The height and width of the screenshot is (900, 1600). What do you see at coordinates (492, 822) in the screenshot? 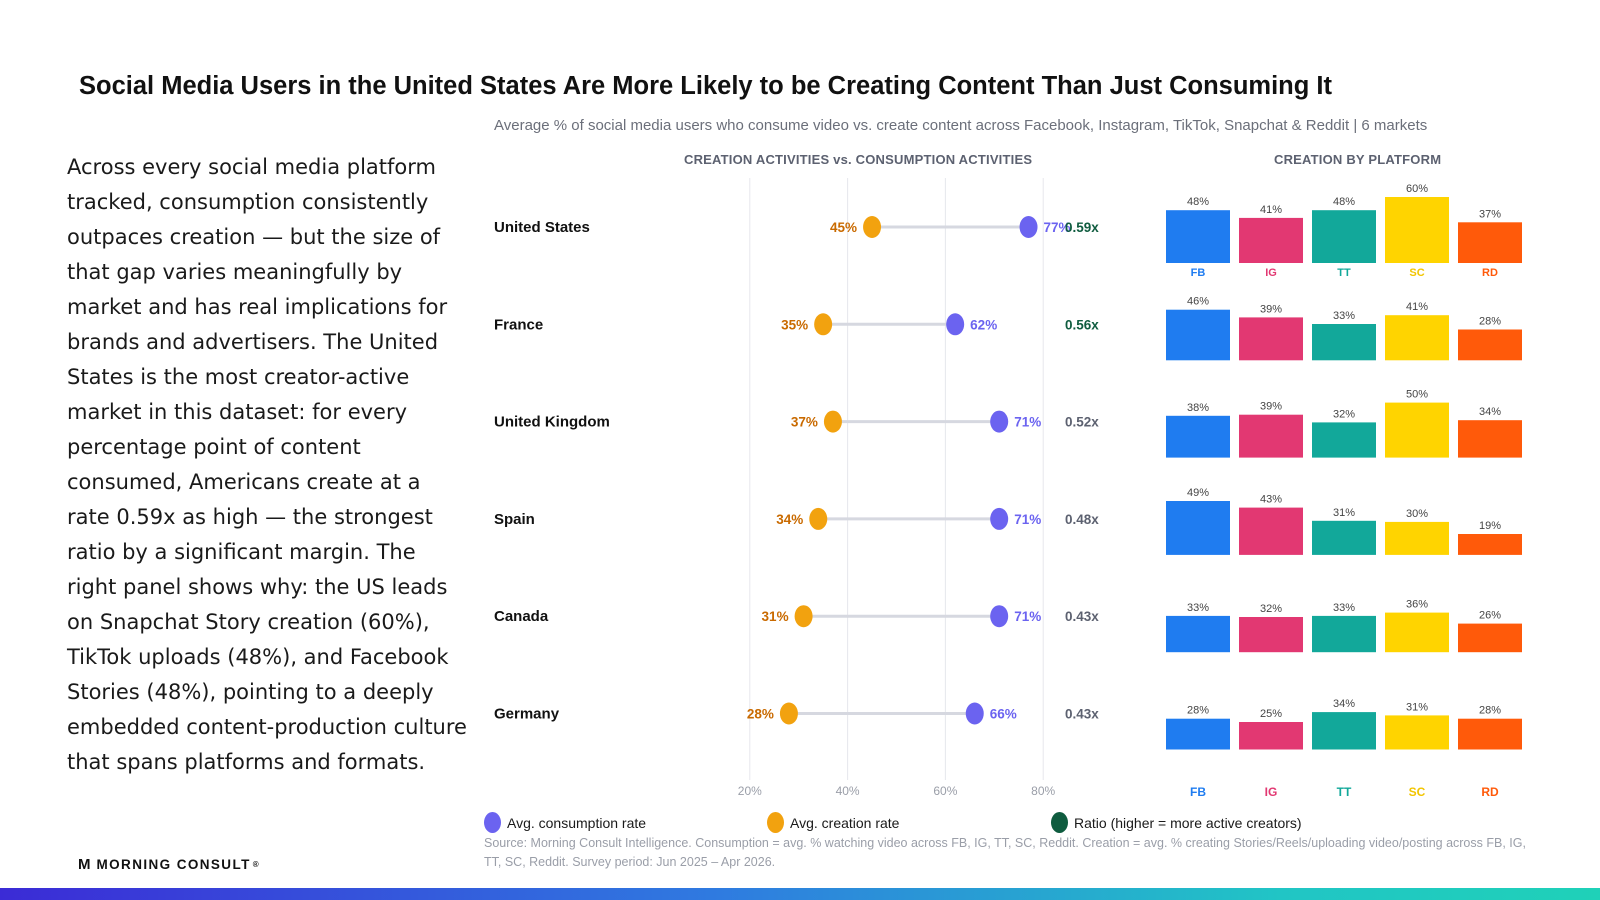
I see `legend-consumption-swatch` at bounding box center [492, 822].